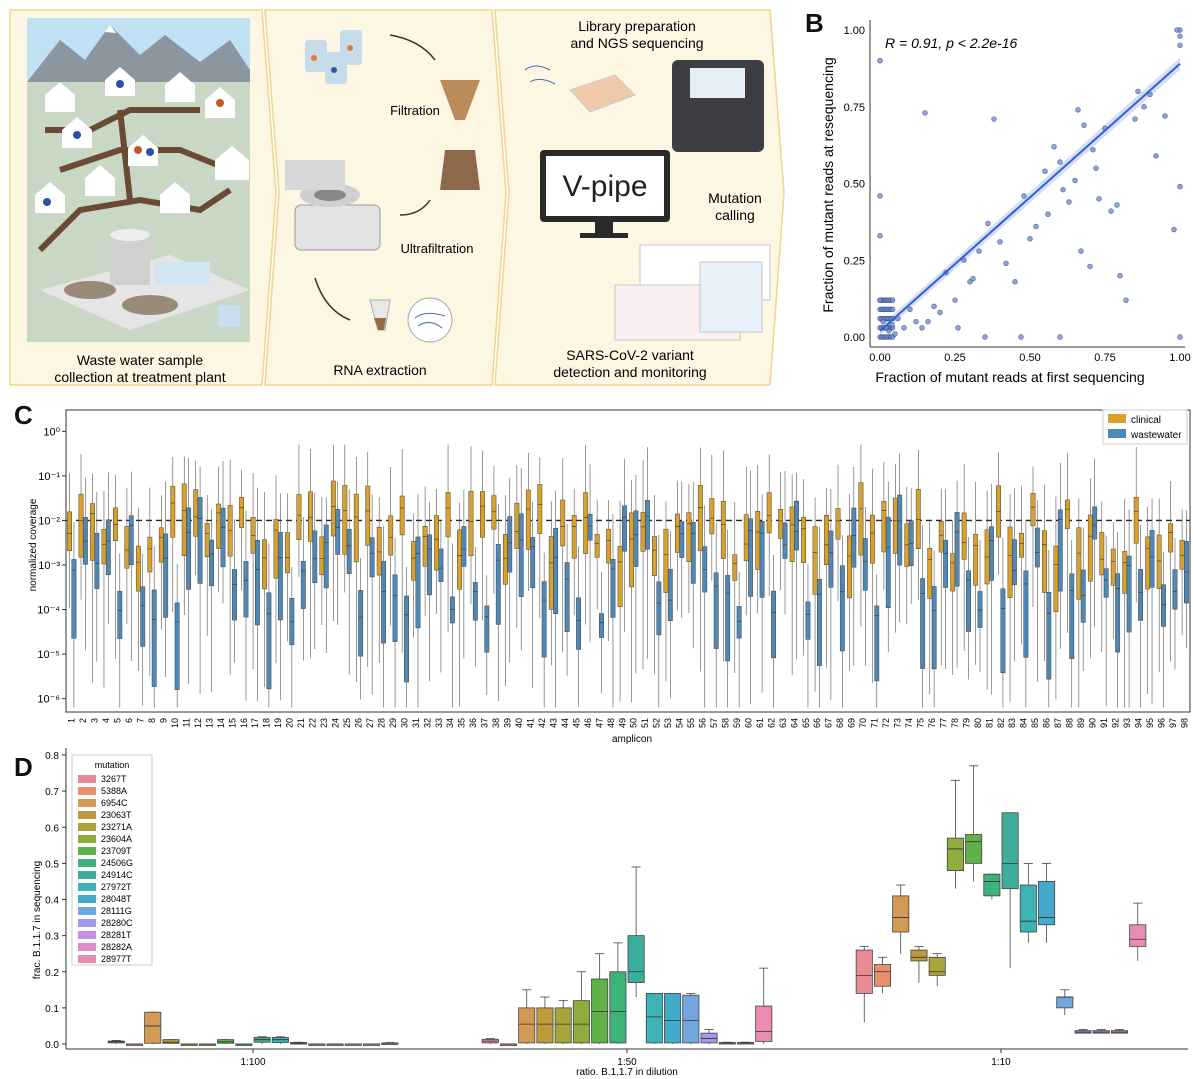  What do you see at coordinates (863, 723) in the screenshot?
I see `amplicon-tick-label: 70` at bounding box center [863, 723].